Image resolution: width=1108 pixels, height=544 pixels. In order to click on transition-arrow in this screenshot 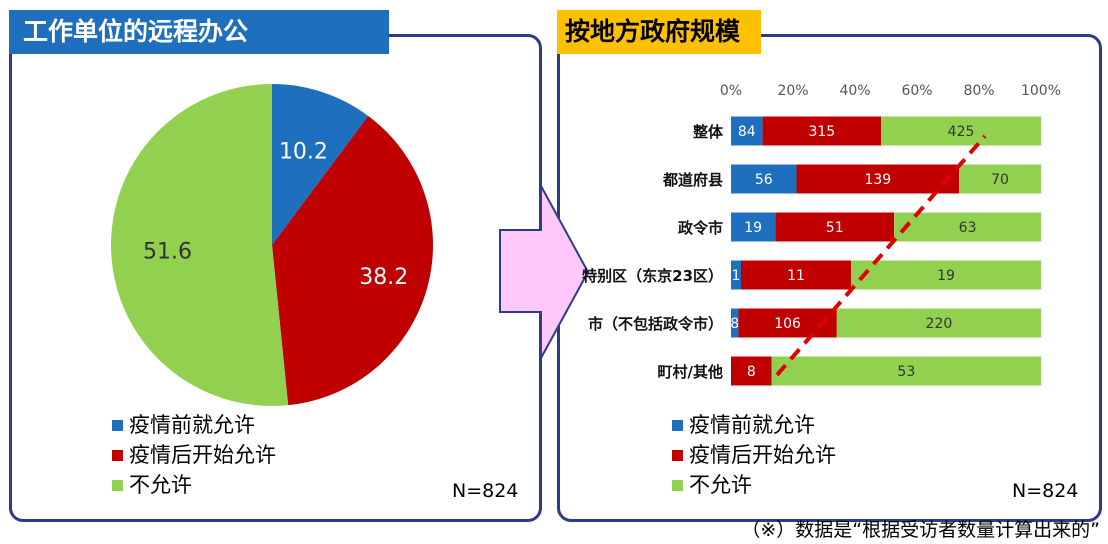, I will do `click(544, 272)`.